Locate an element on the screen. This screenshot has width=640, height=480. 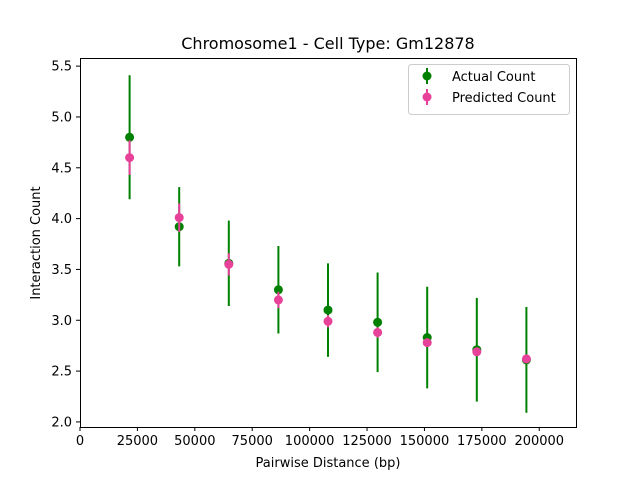
y-tick-label: 5.5 is located at coordinates (61, 67).